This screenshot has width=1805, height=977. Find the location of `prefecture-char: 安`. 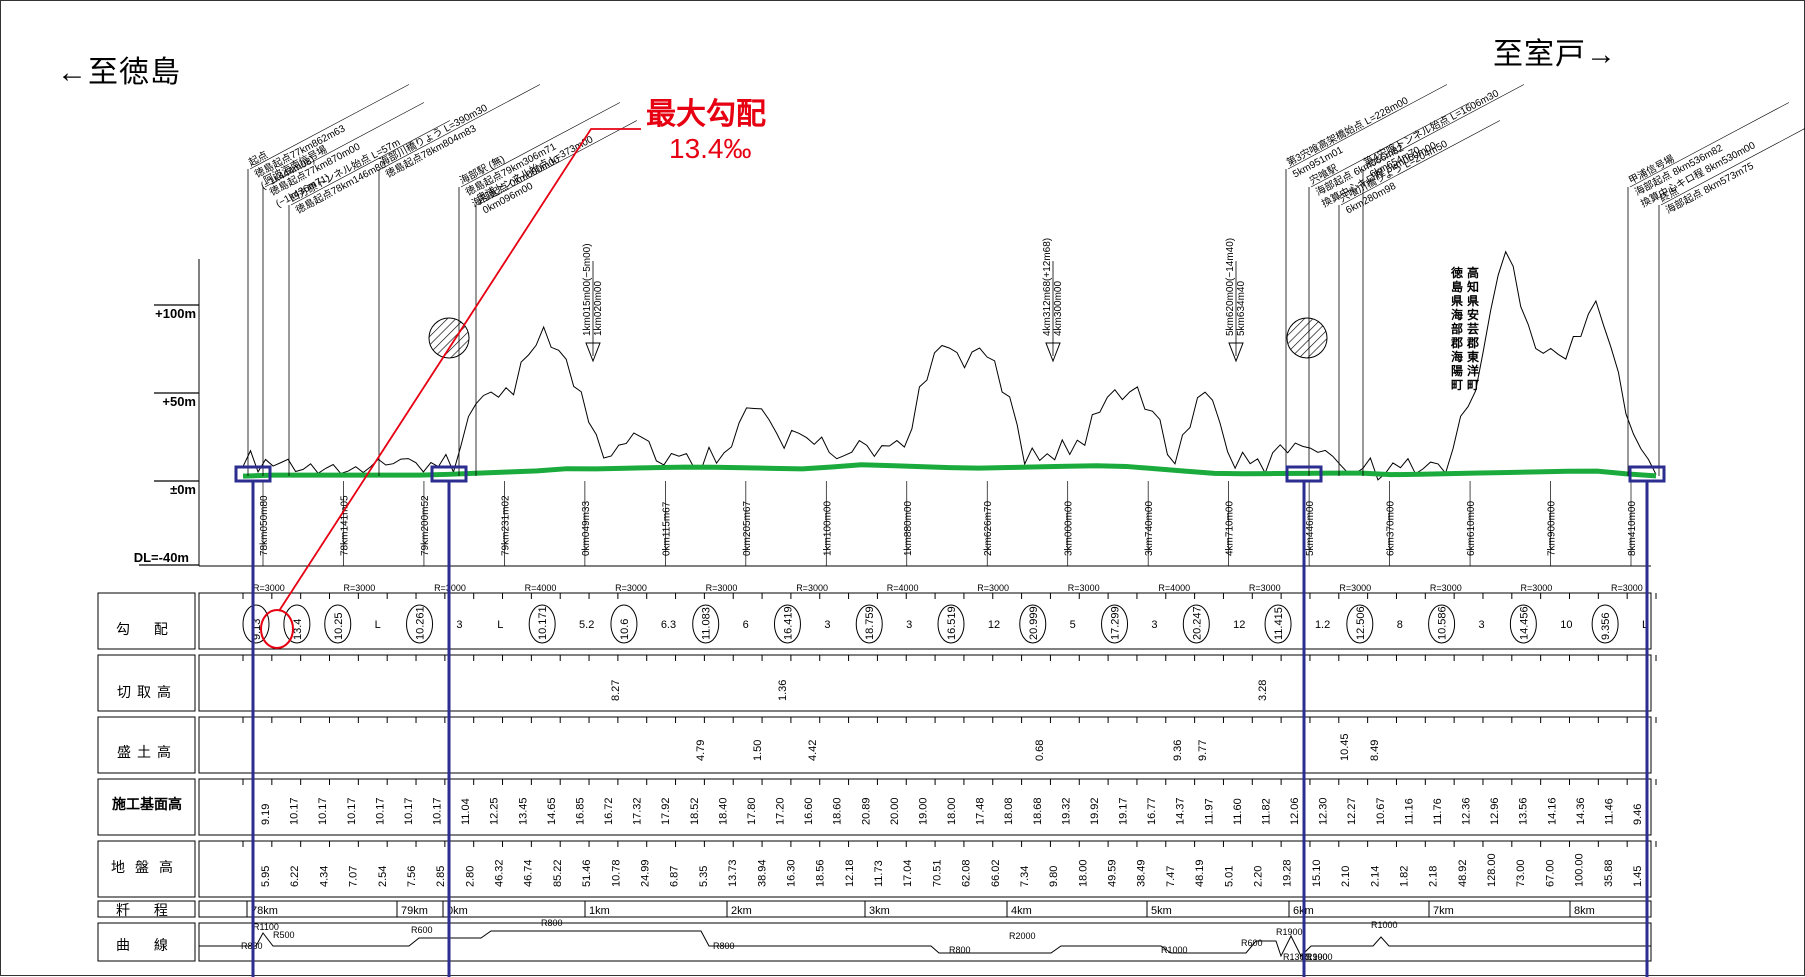

prefecture-char: 安 is located at coordinates (1473, 314).